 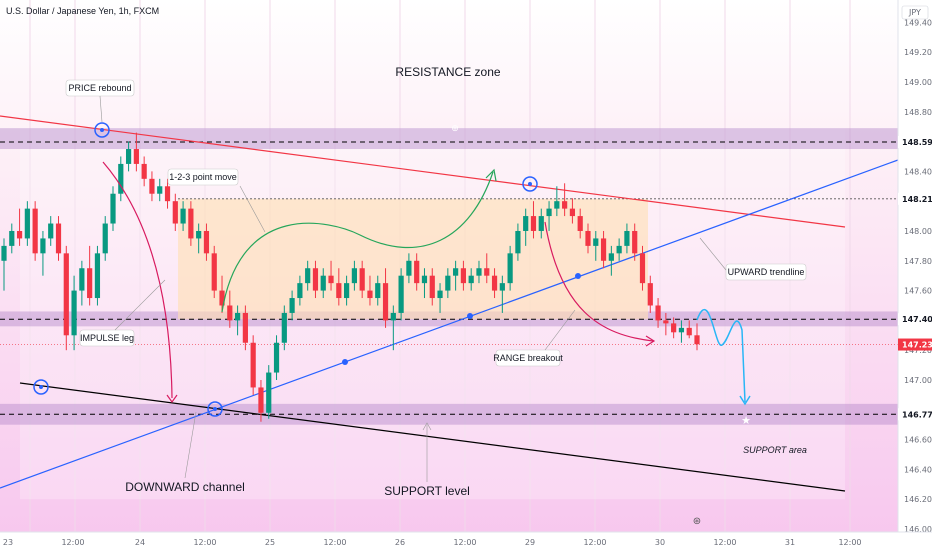 I want to click on y-tick-label: 146.400, so click(x=918, y=469).